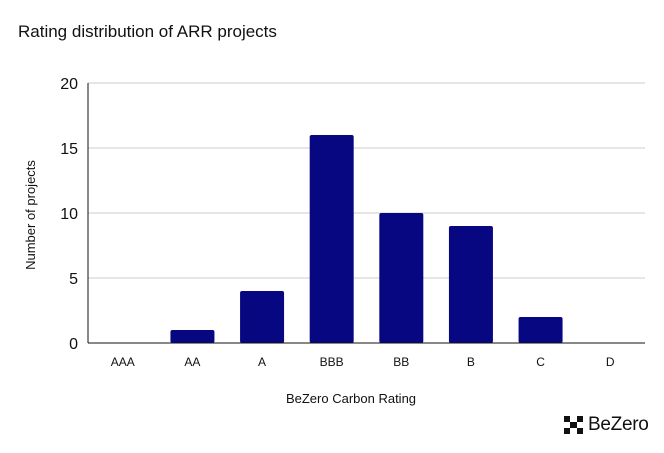 The width and height of the screenshot is (664, 453). Describe the element at coordinates (147, 31) in the screenshot. I see `chart-title: Rating distribution of ARR projects` at that location.